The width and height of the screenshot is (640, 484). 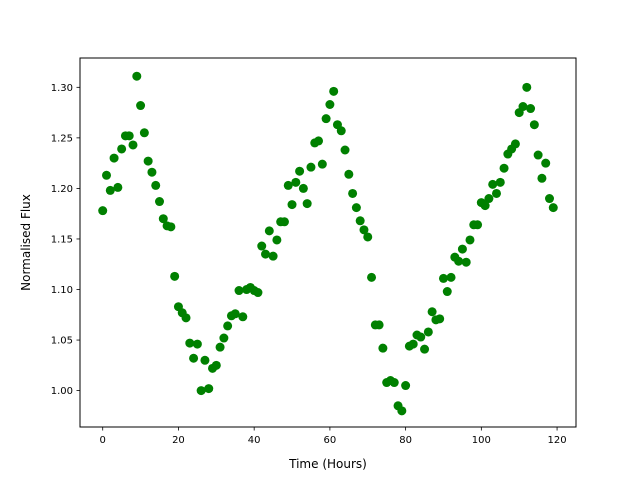 I want to click on x-tick-label: 20, so click(x=178, y=440).